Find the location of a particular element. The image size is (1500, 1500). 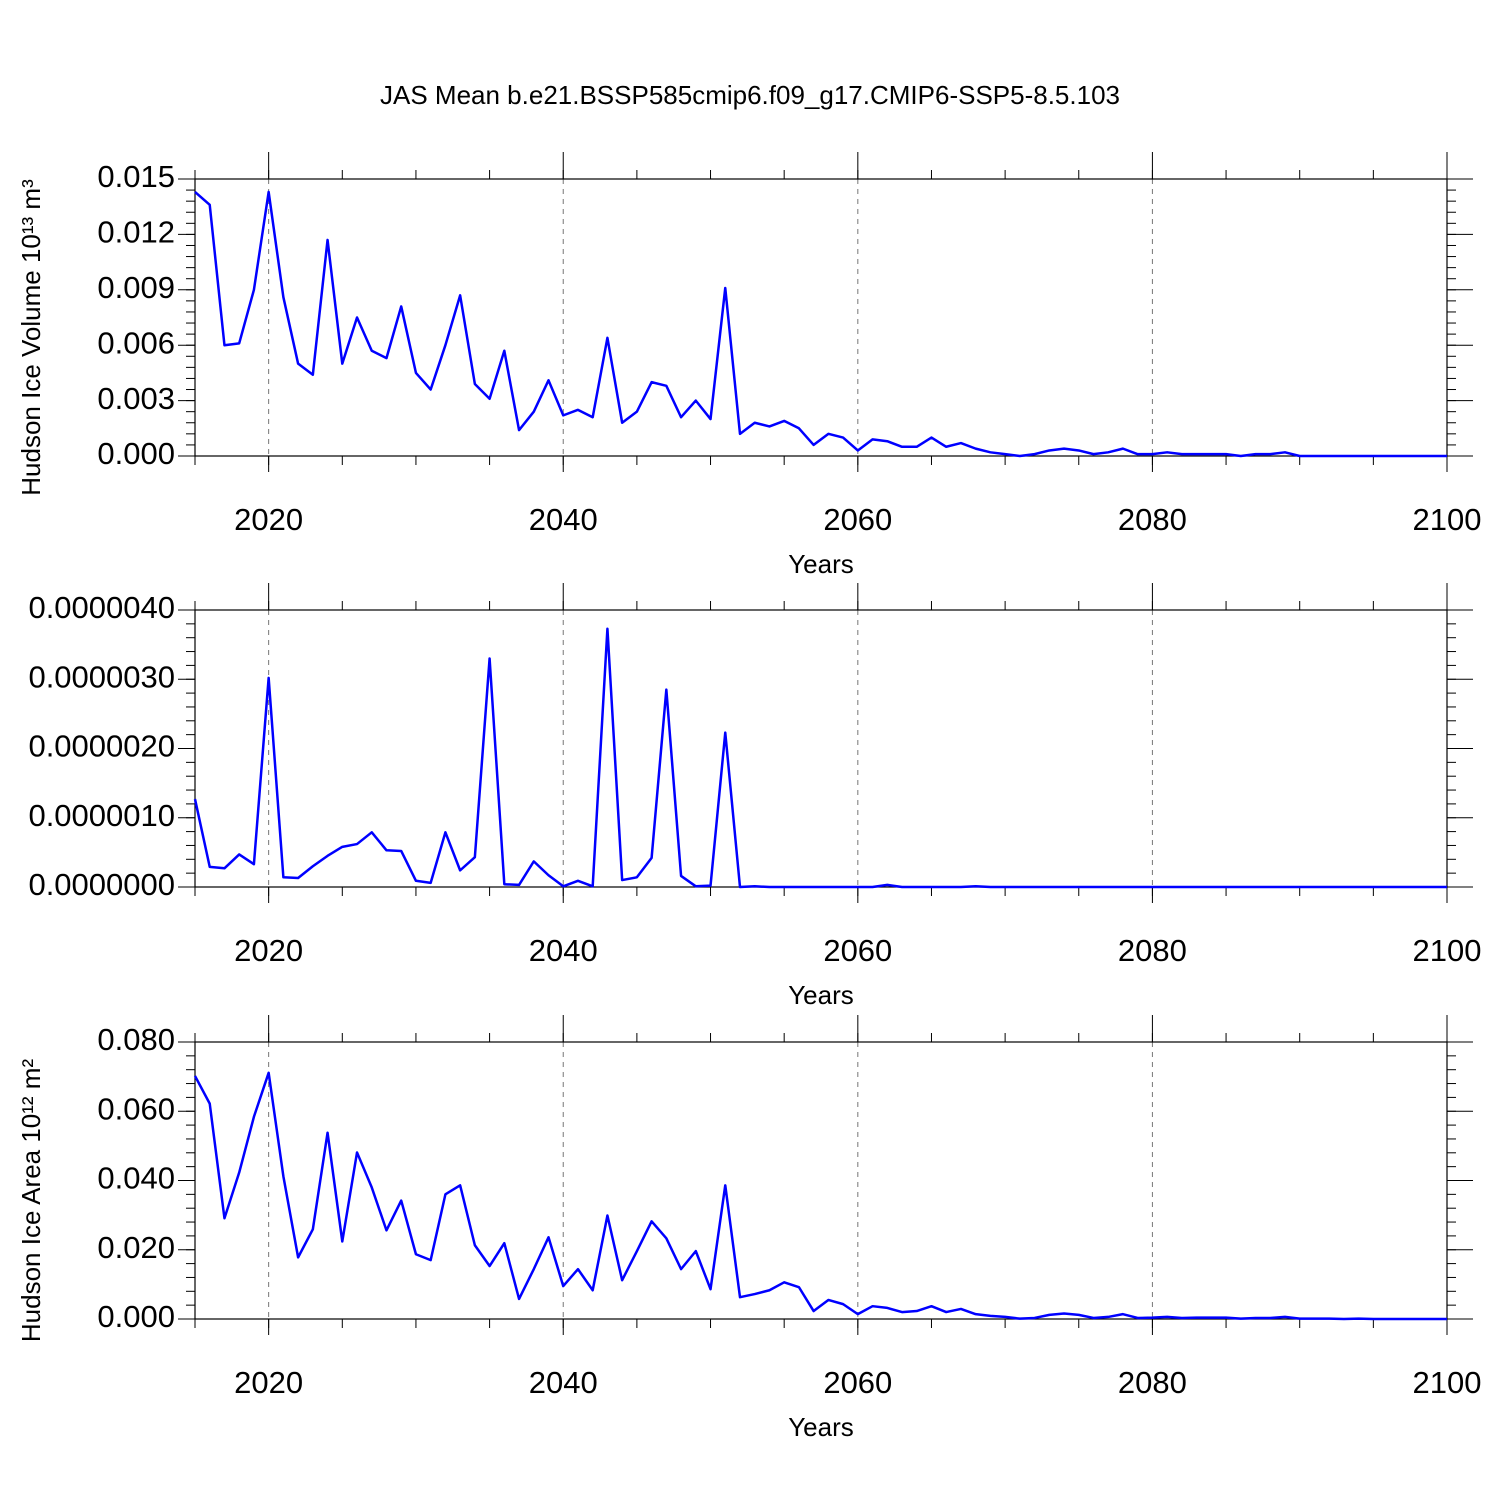

y-tick-label: 0.060 is located at coordinates (136, 1108).